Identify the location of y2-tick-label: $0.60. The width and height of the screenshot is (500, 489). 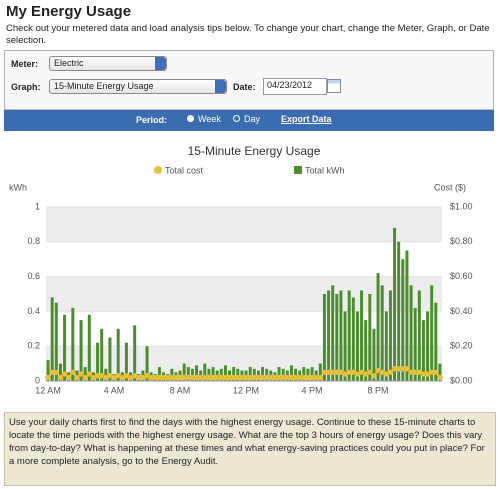
(461, 276).